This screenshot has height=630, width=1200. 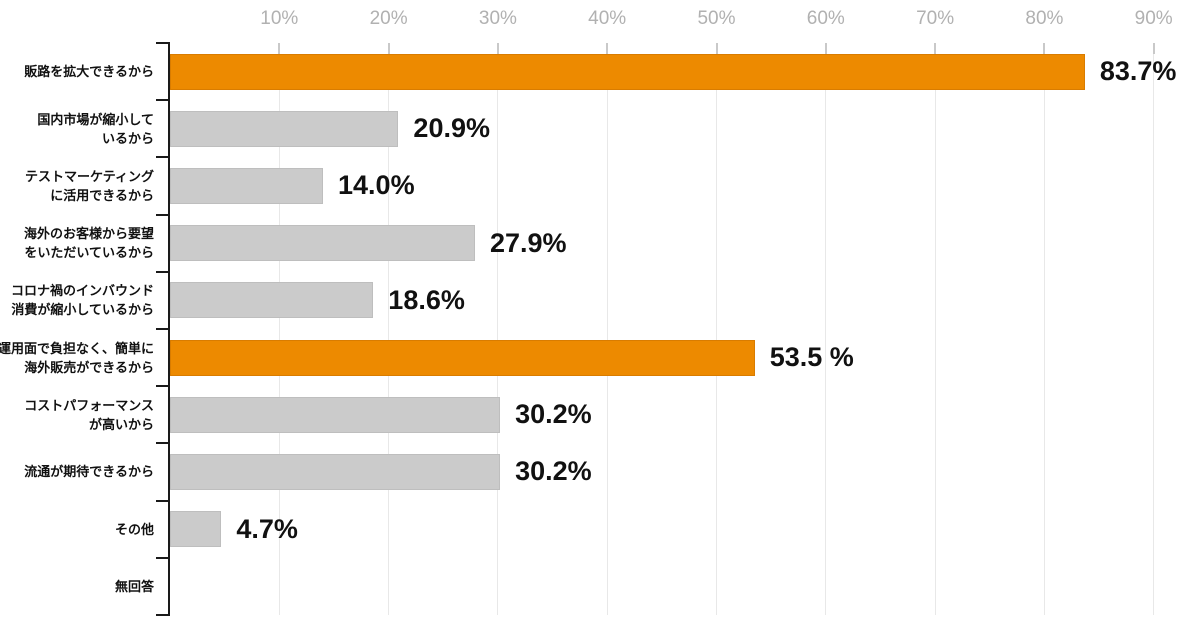 I want to click on category-label-line: 流通が期待できるから, so click(x=89, y=472).